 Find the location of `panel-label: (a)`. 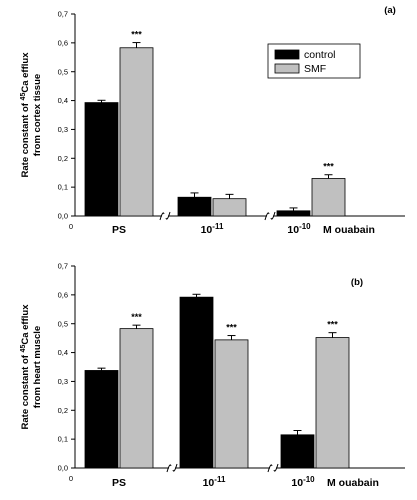

panel-label: (a) is located at coordinates (390, 10).